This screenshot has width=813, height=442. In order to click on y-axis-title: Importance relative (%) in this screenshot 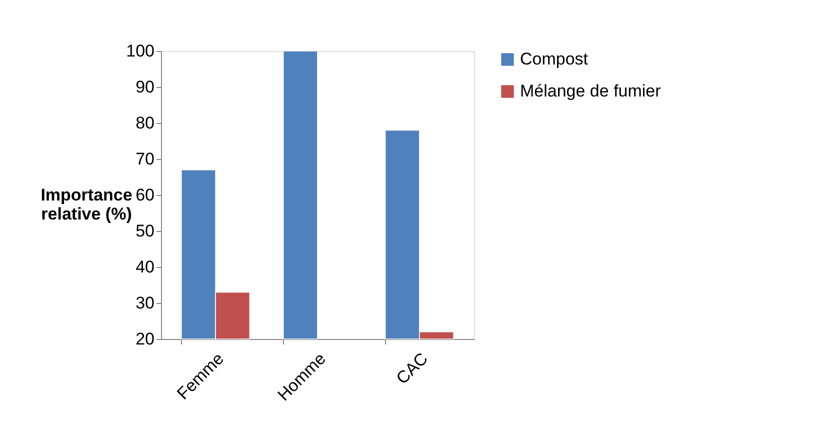, I will do `click(86, 205)`.